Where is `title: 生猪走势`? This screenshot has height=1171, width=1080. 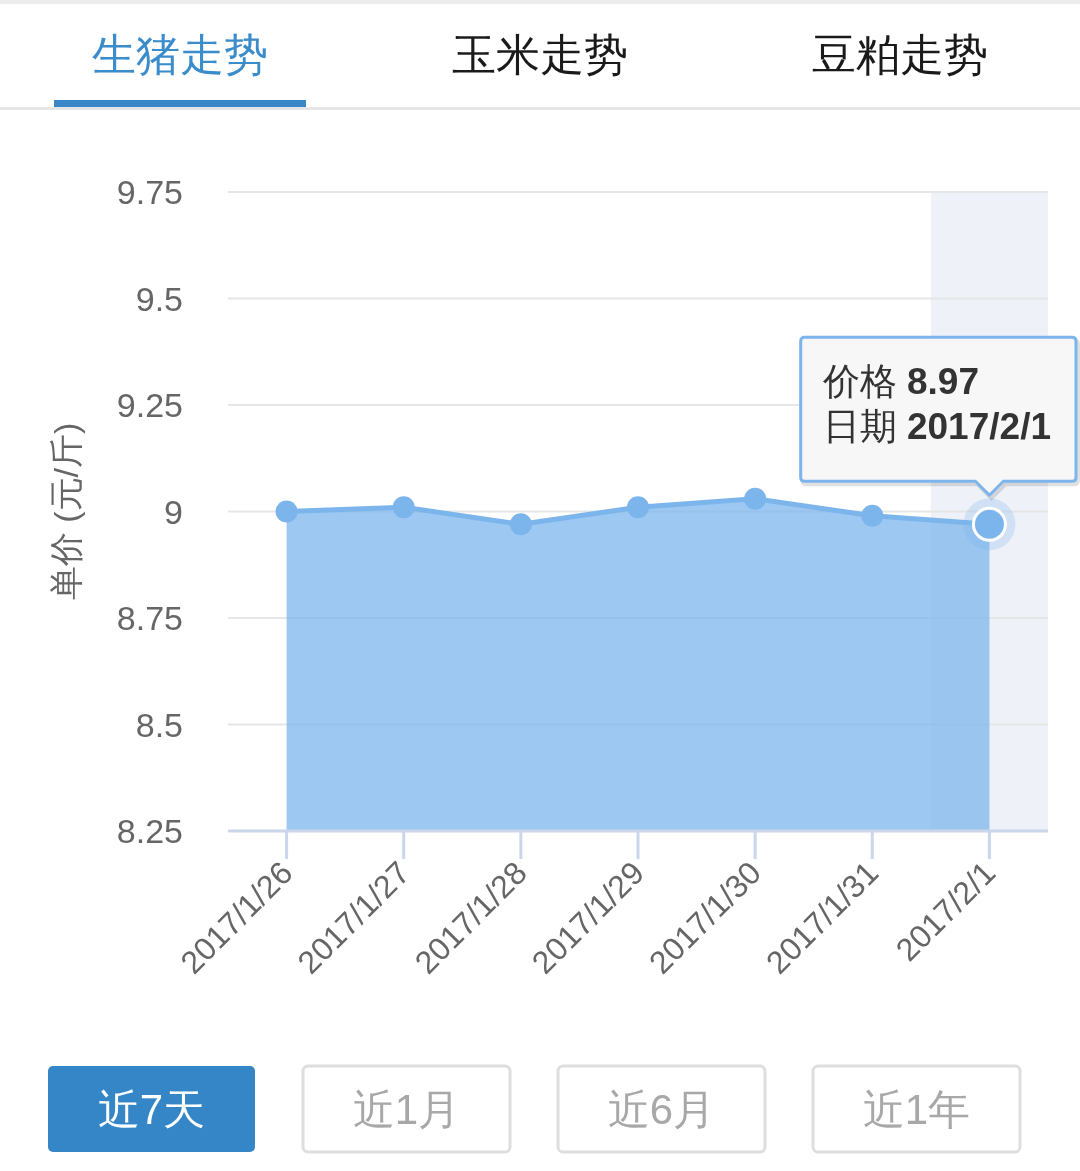 title: 生猪走势 is located at coordinates (180, 54).